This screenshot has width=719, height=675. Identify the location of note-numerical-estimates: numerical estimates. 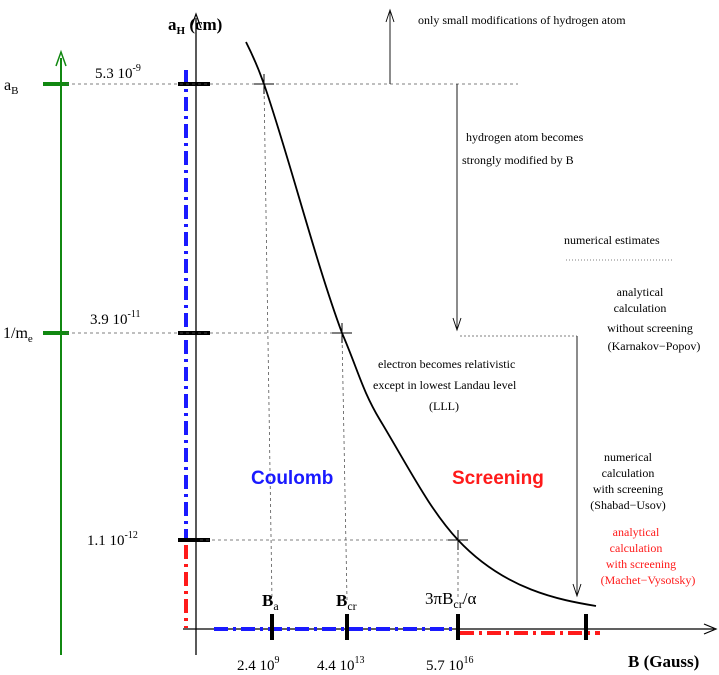
(612, 240).